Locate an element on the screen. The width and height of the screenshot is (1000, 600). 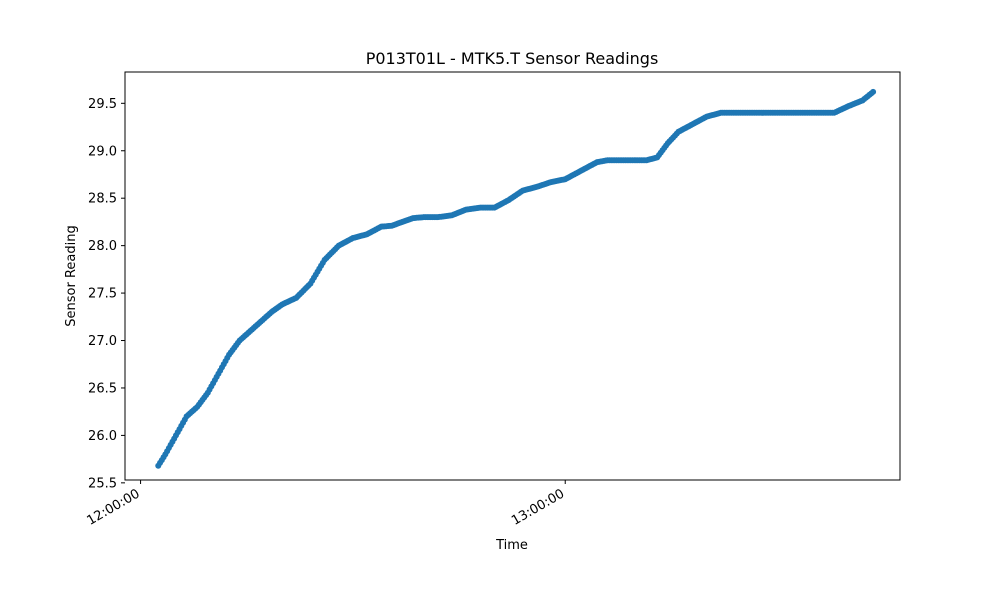
x-tick-label: 12:00:00 is located at coordinates (114, 507).